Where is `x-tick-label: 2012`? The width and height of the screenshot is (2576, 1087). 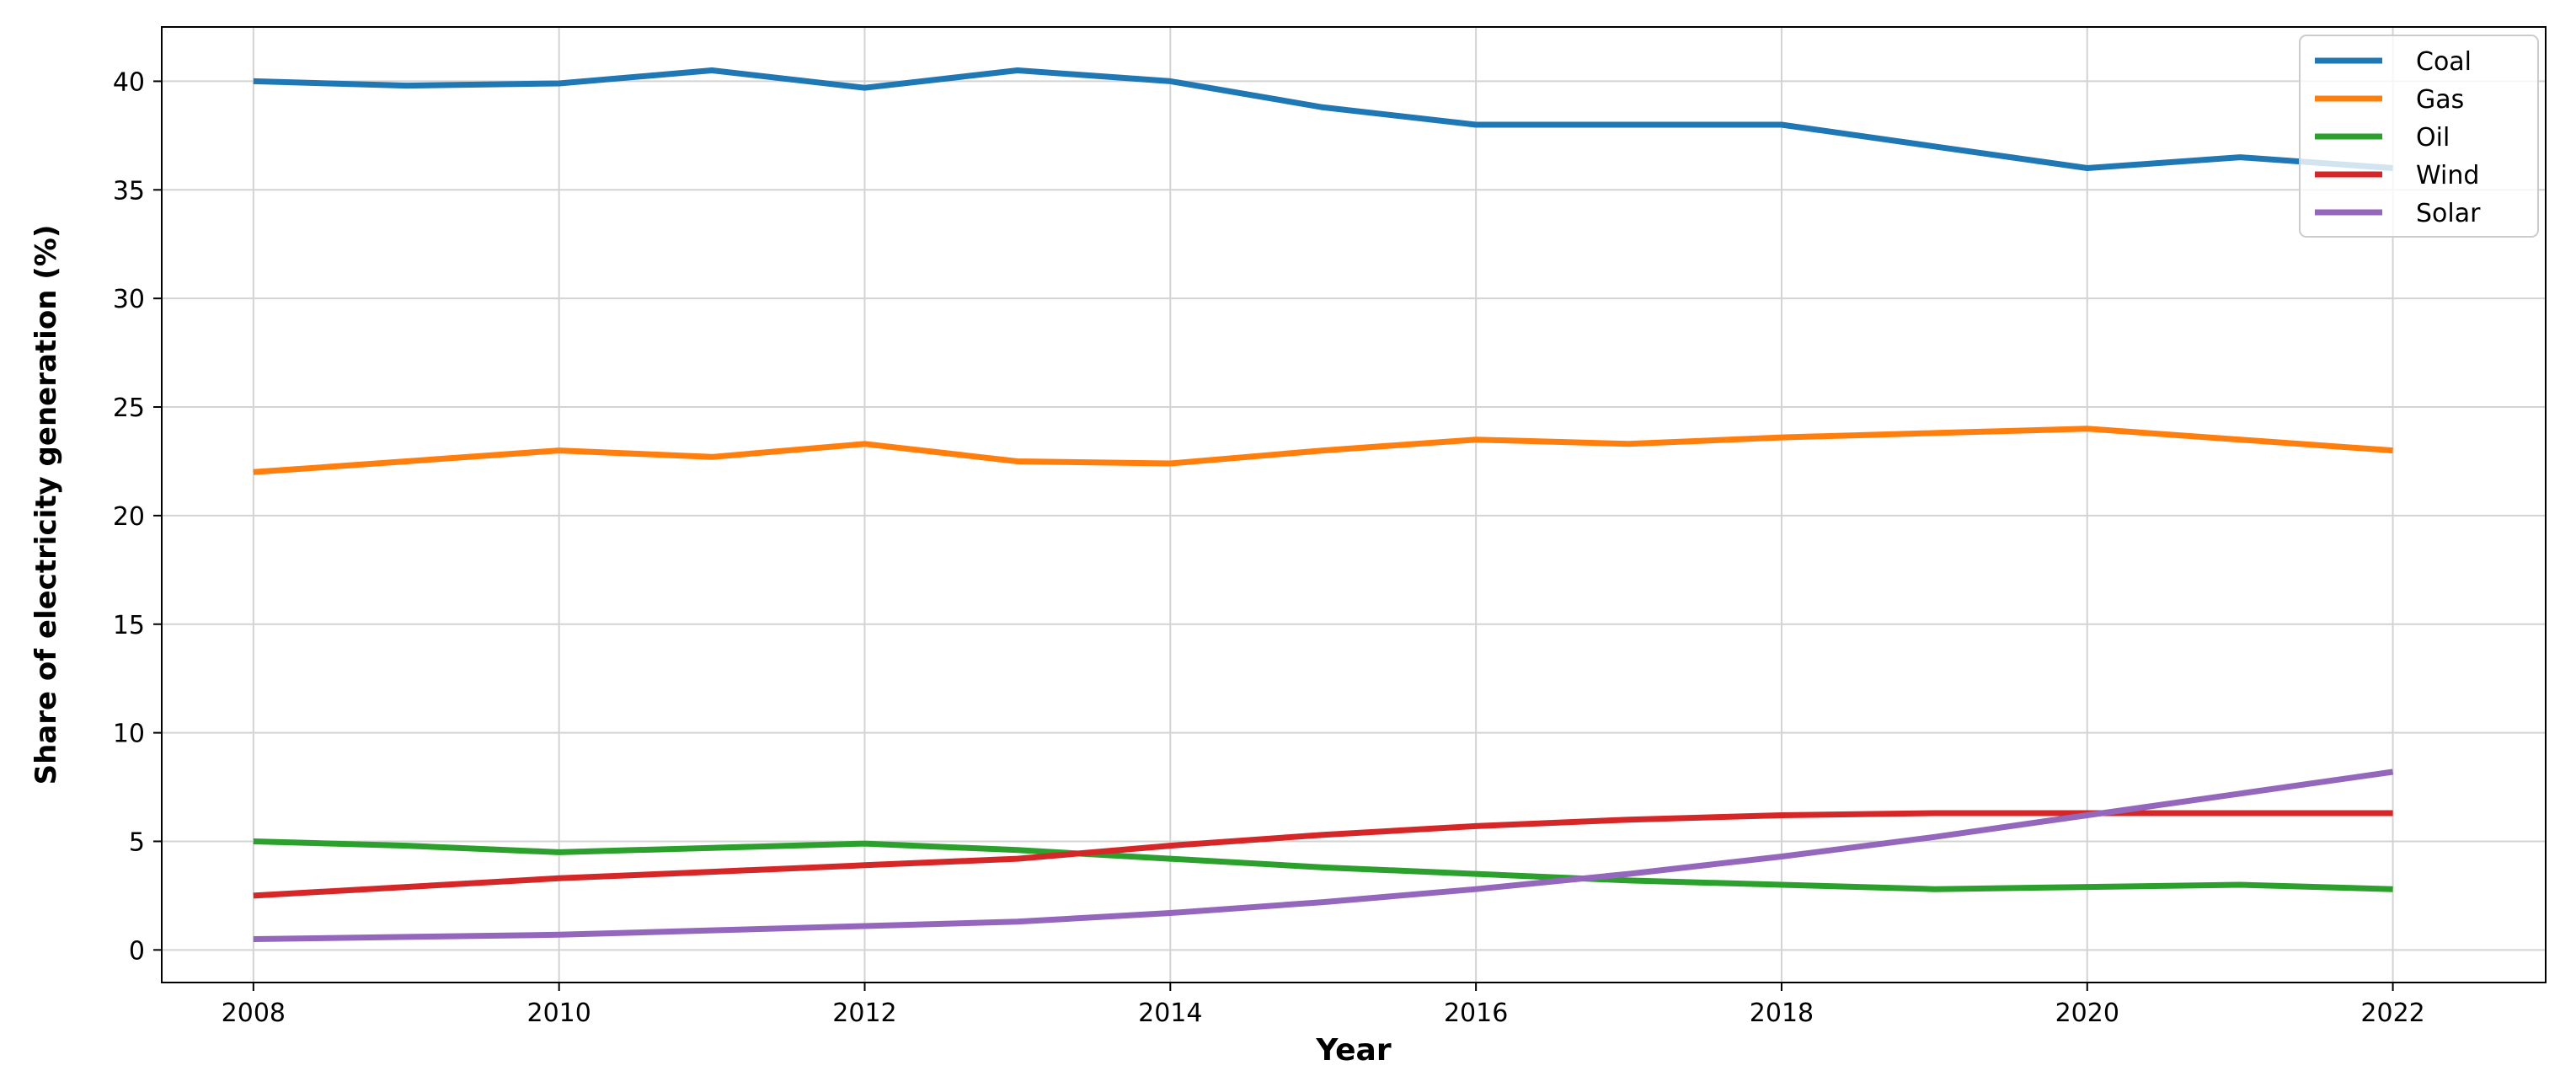 x-tick-label: 2012 is located at coordinates (864, 1013).